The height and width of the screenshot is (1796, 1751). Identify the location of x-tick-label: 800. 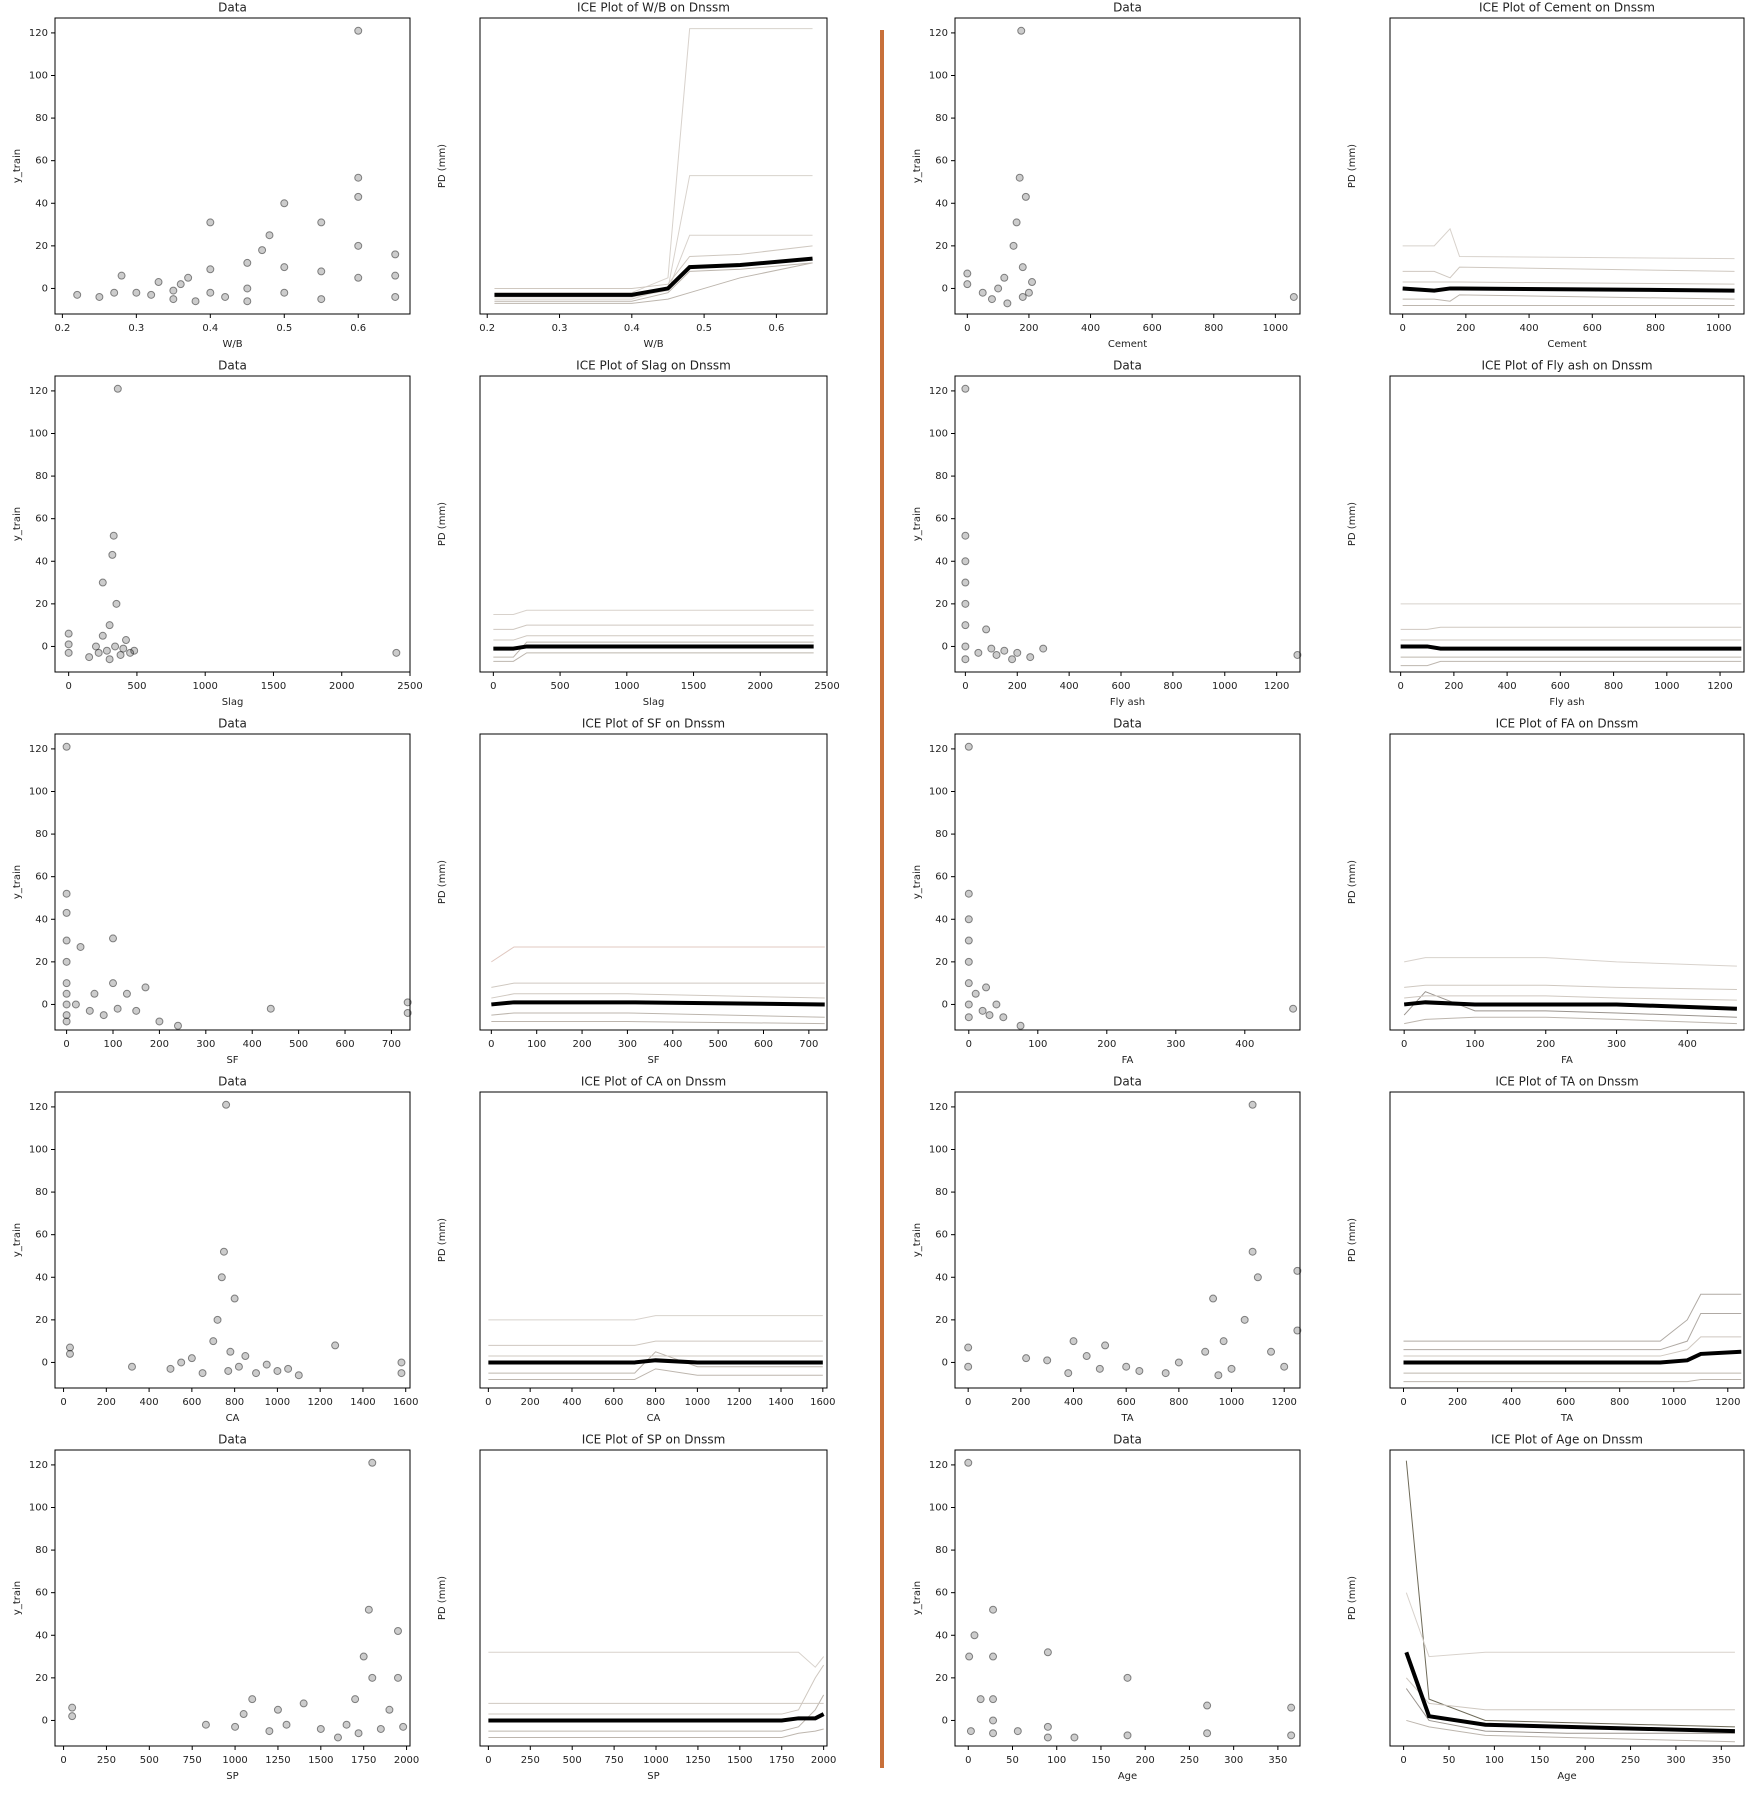
(655, 1402).